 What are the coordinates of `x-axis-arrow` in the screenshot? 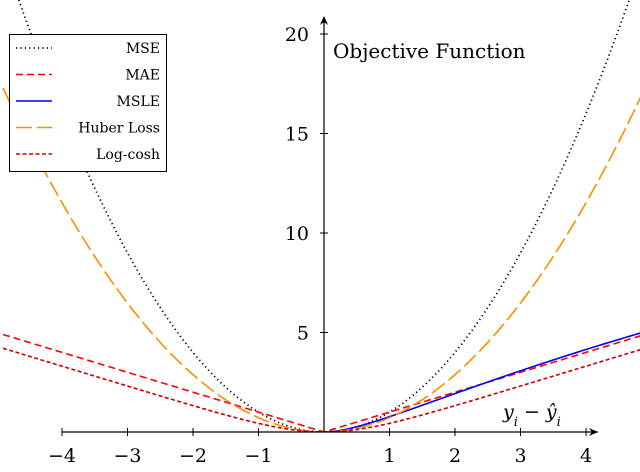 It's located at (593, 432).